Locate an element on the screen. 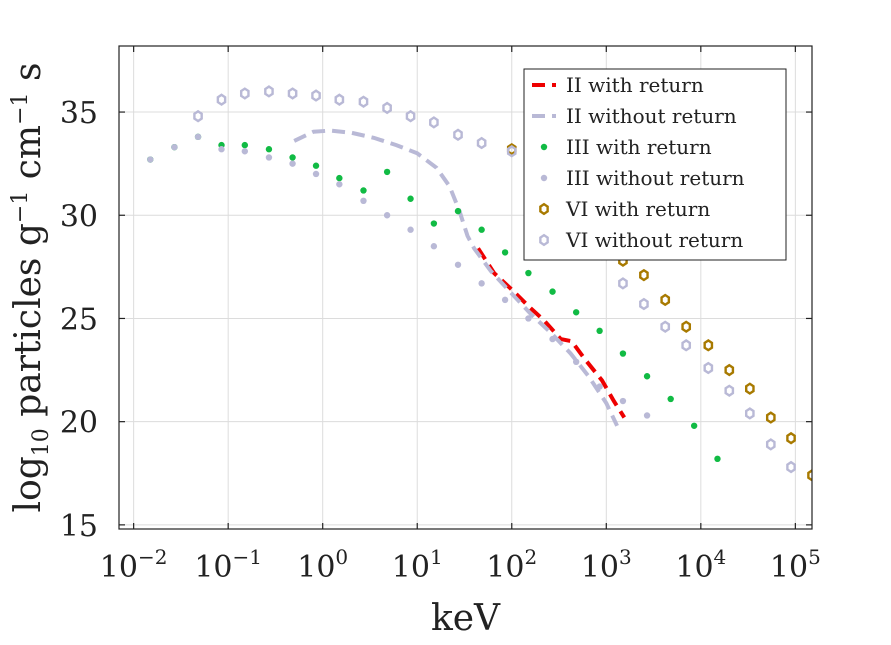 The image size is (891, 645). legend-box is located at coordinates (655, 164).